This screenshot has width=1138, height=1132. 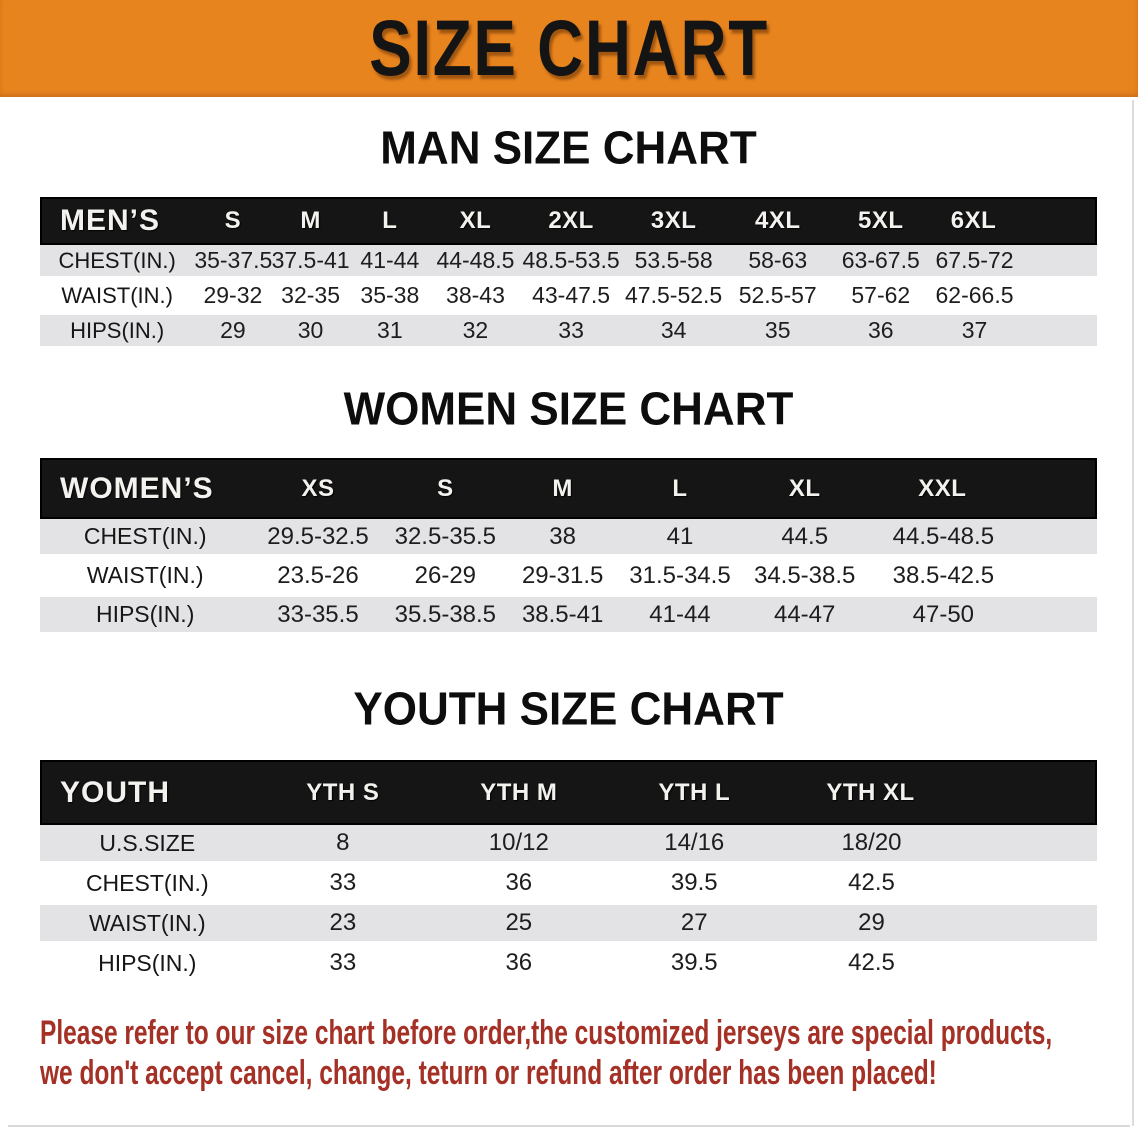 I want to click on measurement-row: WAIST(IN.) 23 25 27 29, so click(x=568, y=925).